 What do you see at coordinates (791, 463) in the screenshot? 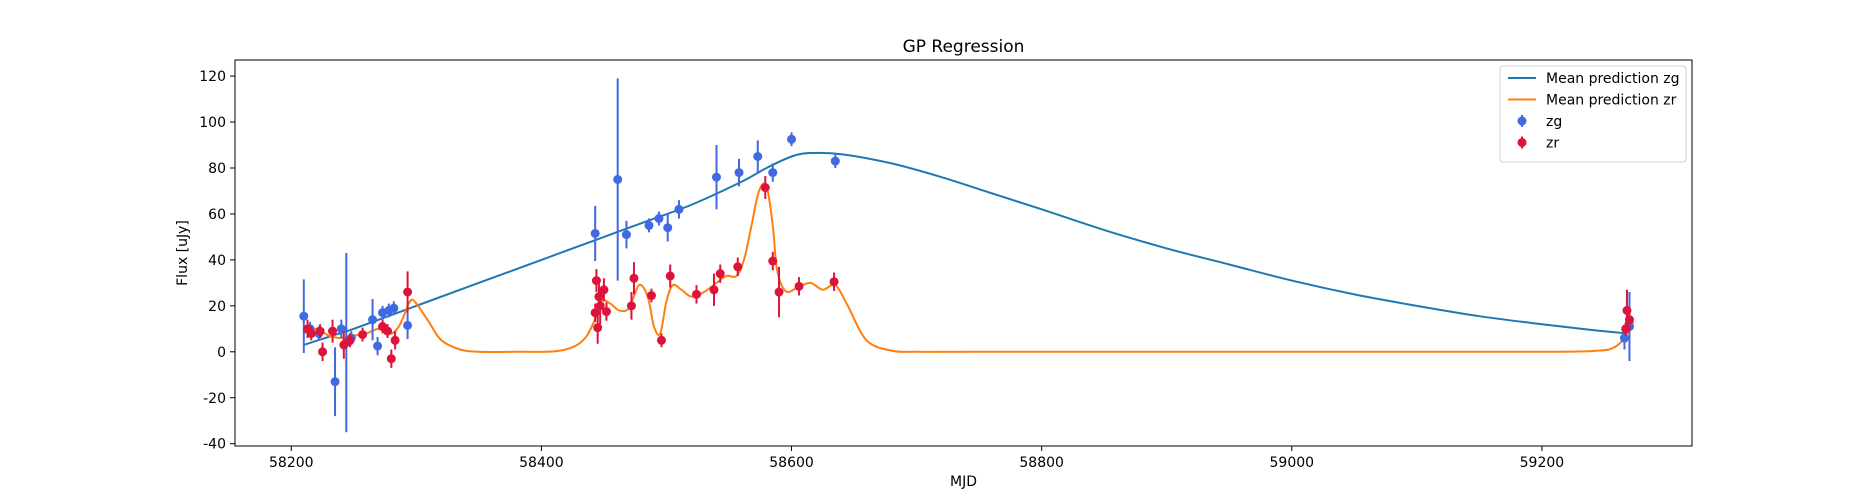
I see `x-tick-label: 58600` at bounding box center [791, 463].